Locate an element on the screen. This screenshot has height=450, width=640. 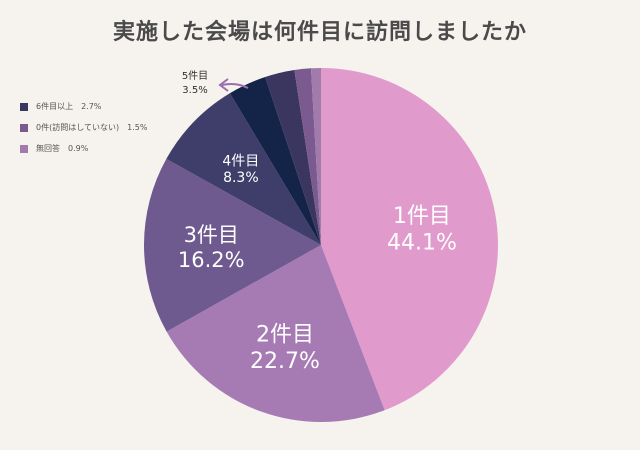
legend-label: 6件目以上 2.7% is located at coordinates (69, 106).